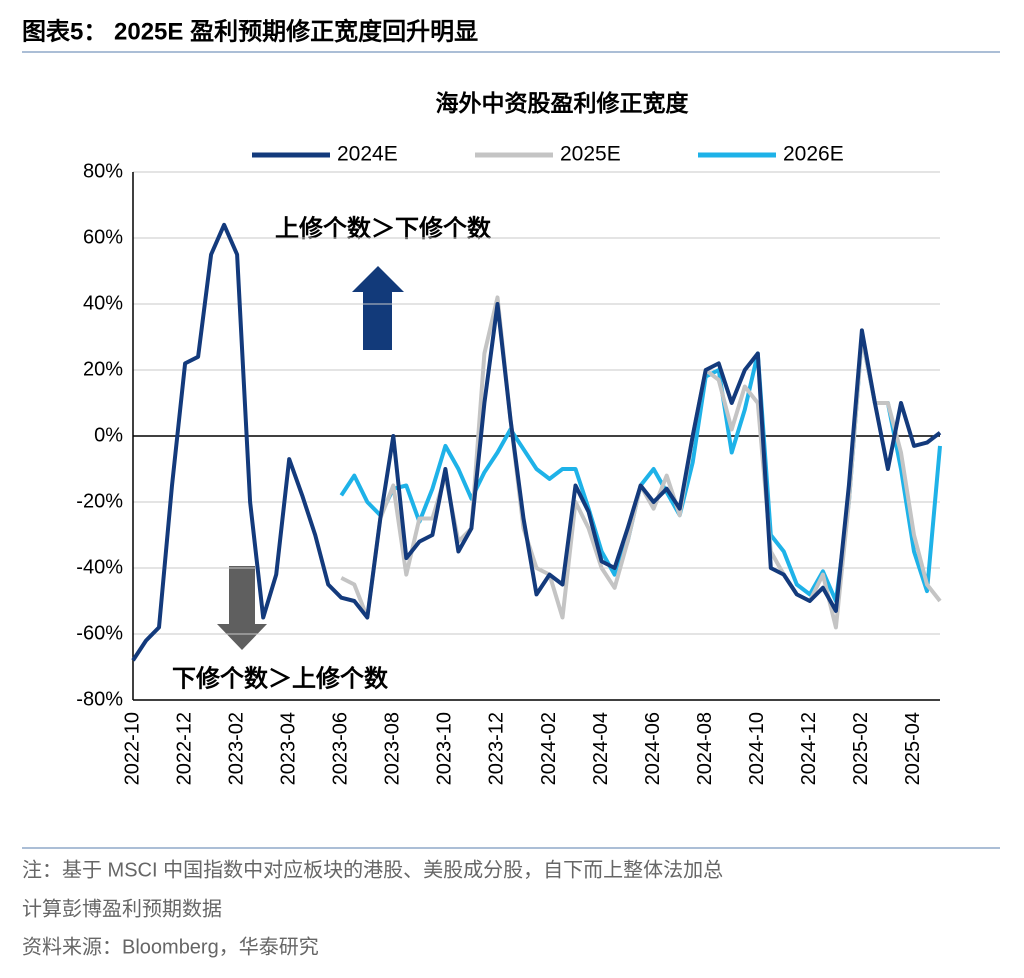 This screenshot has height=978, width=1024. What do you see at coordinates (341, 748) in the screenshot?
I see `x-tick-label: 2023-06` at bounding box center [341, 748].